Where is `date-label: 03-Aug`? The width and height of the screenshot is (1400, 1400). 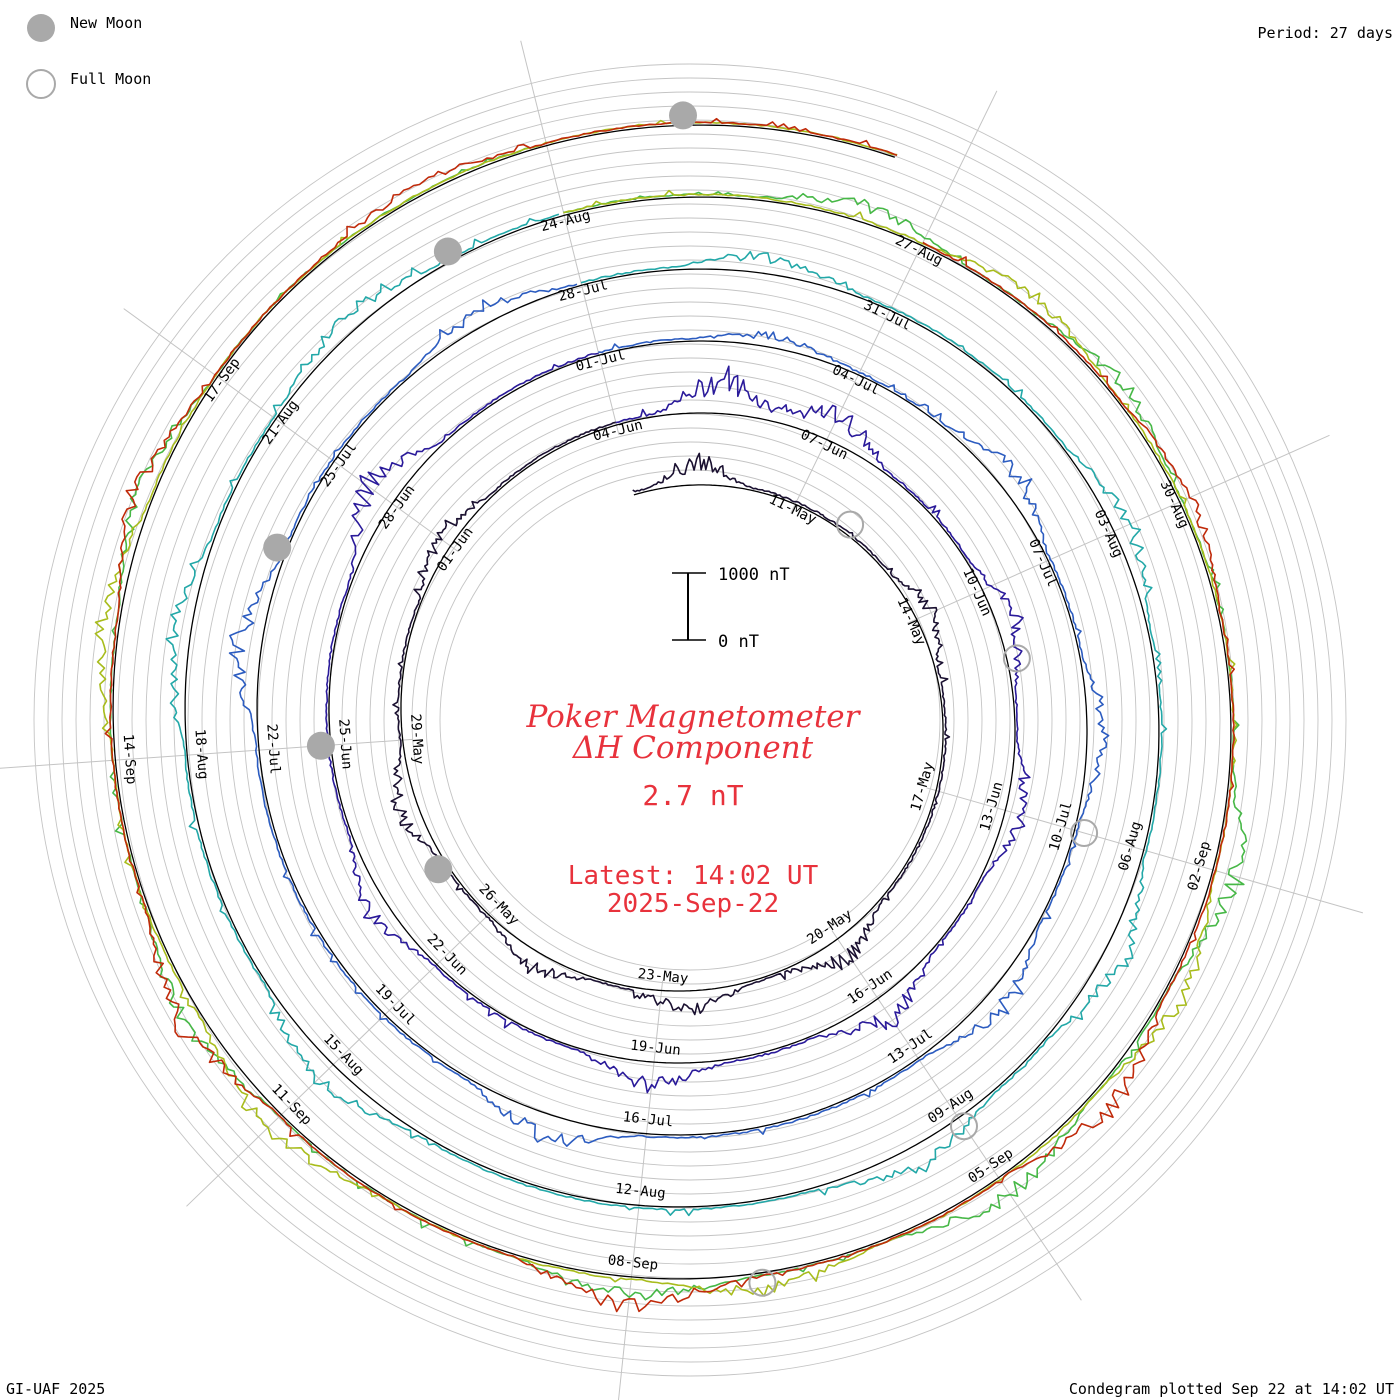 date-label: 03-Aug is located at coordinates (1108, 533).